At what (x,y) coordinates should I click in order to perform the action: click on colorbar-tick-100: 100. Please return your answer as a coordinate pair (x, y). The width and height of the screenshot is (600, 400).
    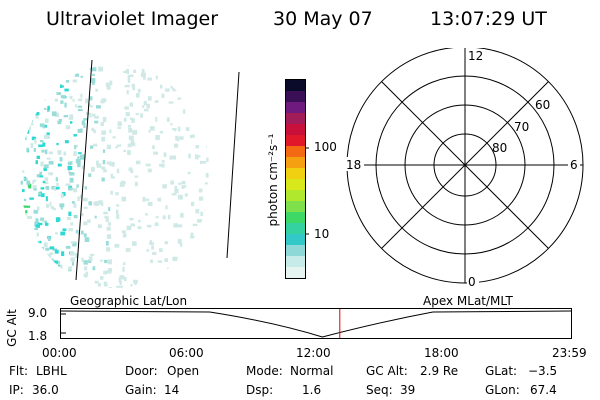
    Looking at the image, I should click on (325, 147).